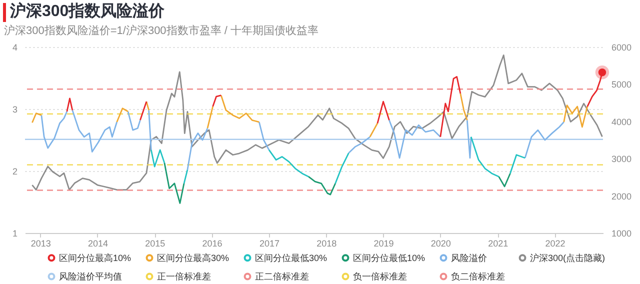 This screenshot has width=640, height=284. I want to click on y-tick-label: 3, so click(15, 109).